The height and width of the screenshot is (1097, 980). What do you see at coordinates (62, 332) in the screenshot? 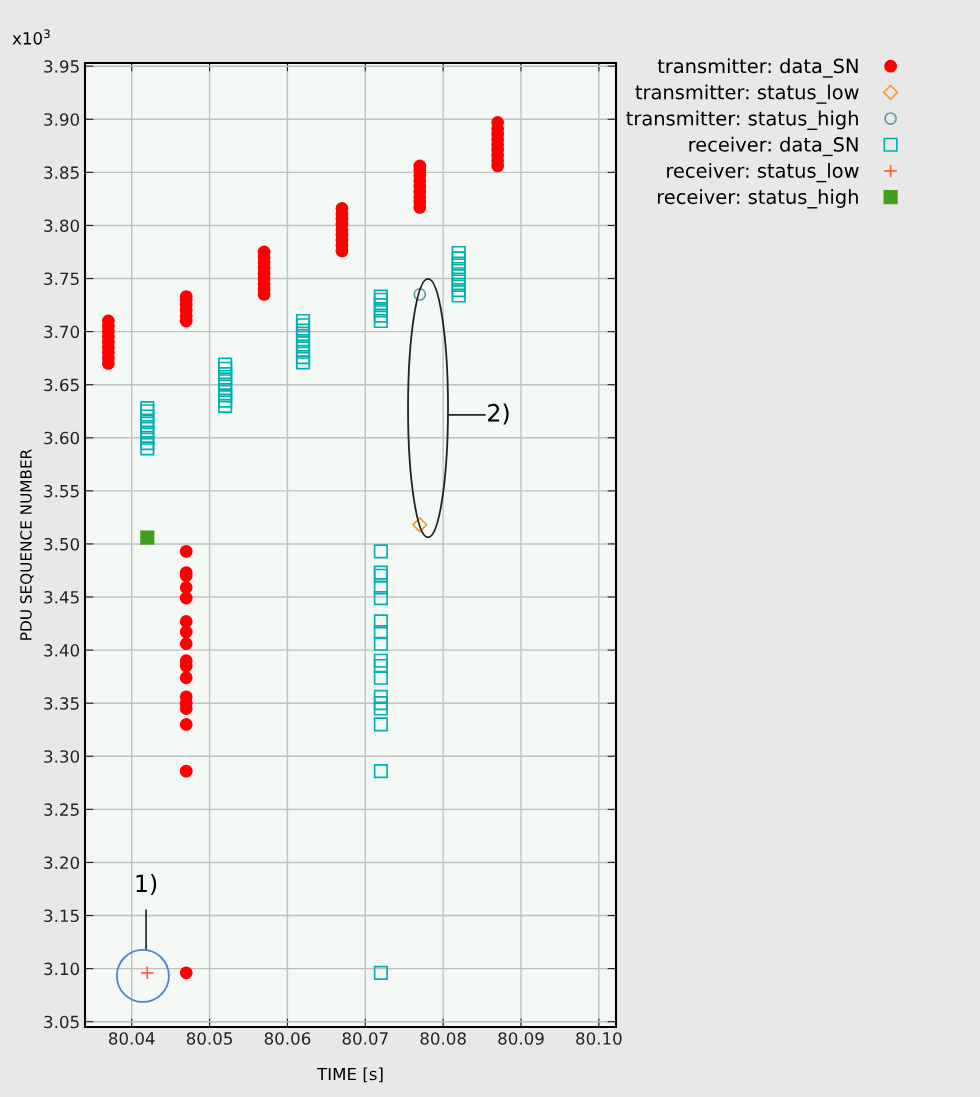
I see `y-tick-label: 3.70` at bounding box center [62, 332].